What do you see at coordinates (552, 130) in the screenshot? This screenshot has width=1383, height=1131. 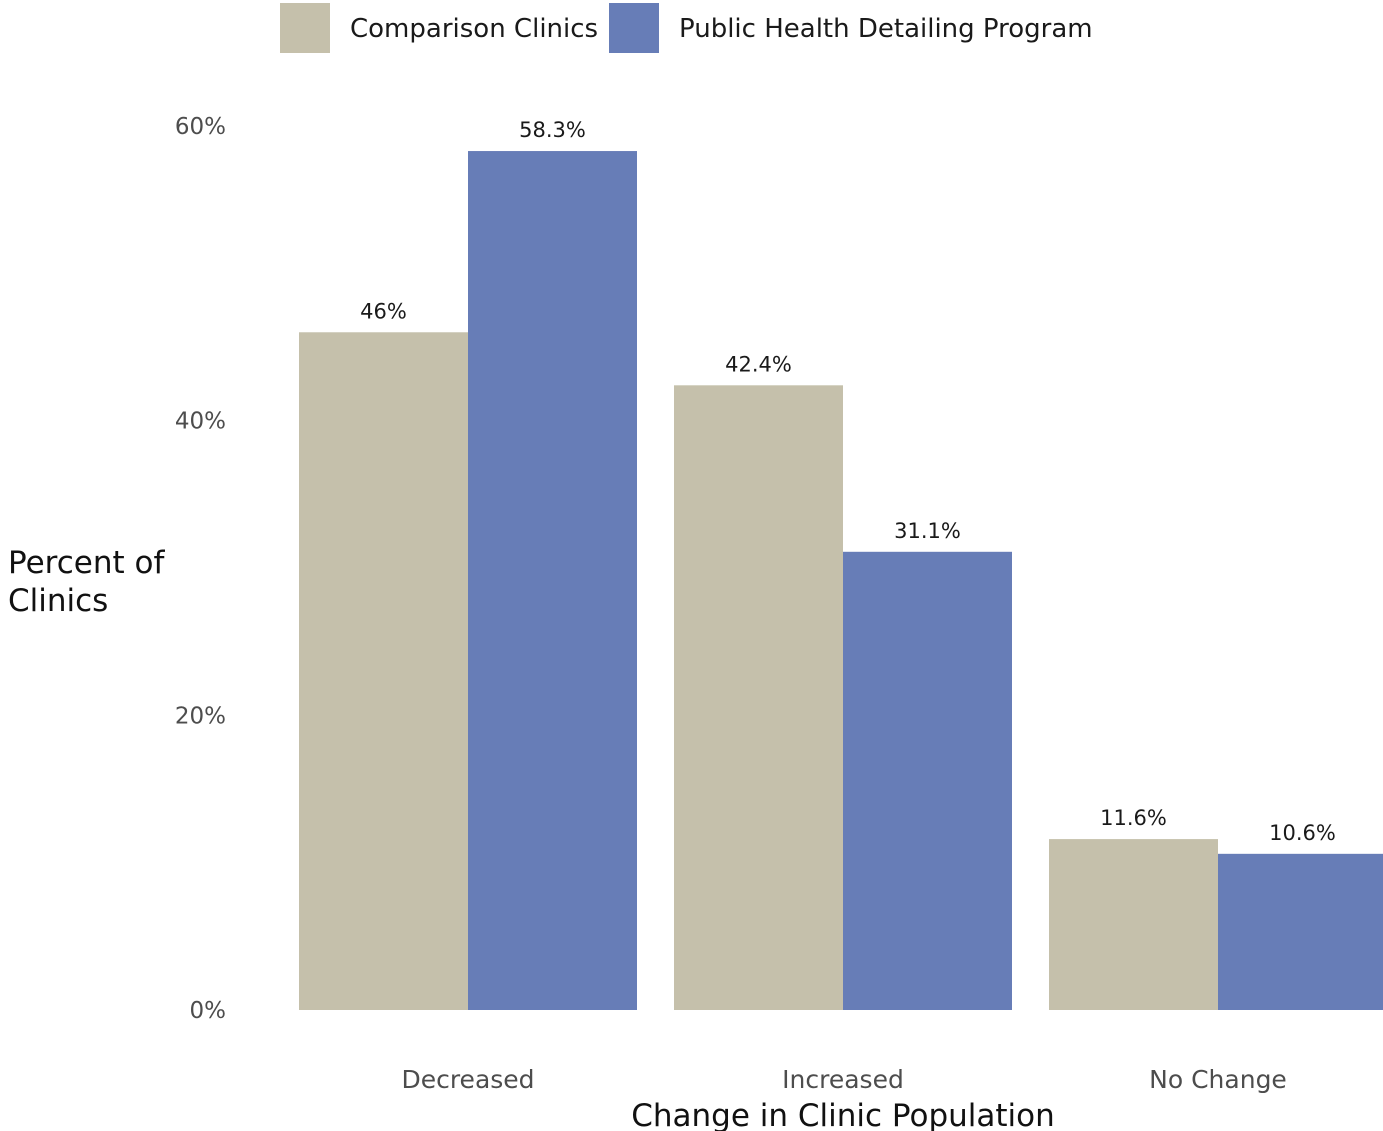 I see `data-label-decreased-public-health-detailing-program: 58.3%` at bounding box center [552, 130].